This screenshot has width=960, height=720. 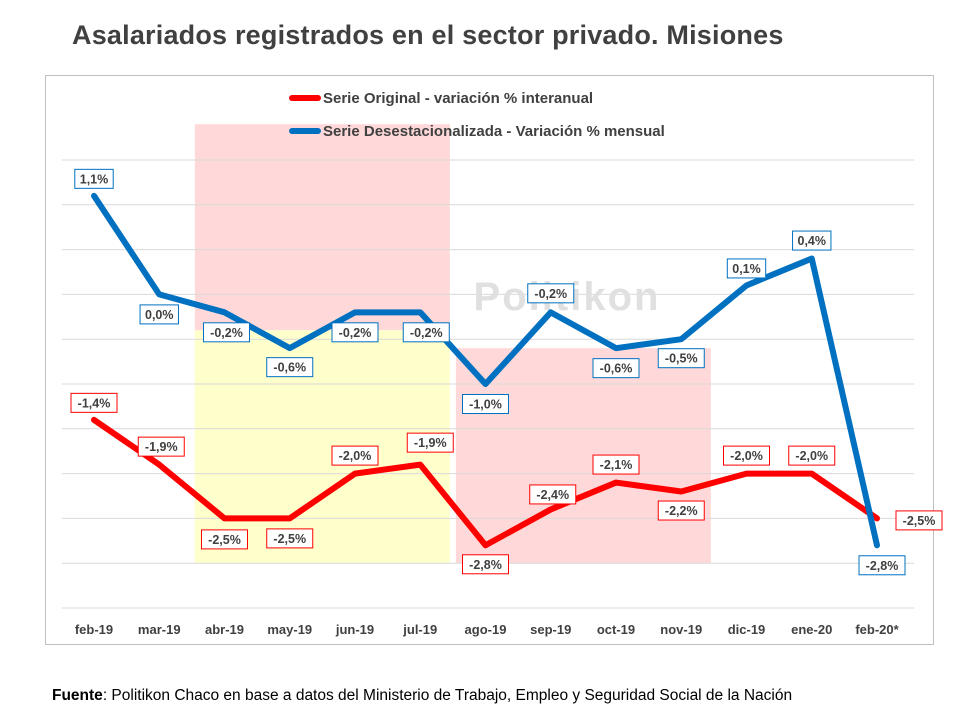 I want to click on data-label-text: -2,2%, so click(x=681, y=511).